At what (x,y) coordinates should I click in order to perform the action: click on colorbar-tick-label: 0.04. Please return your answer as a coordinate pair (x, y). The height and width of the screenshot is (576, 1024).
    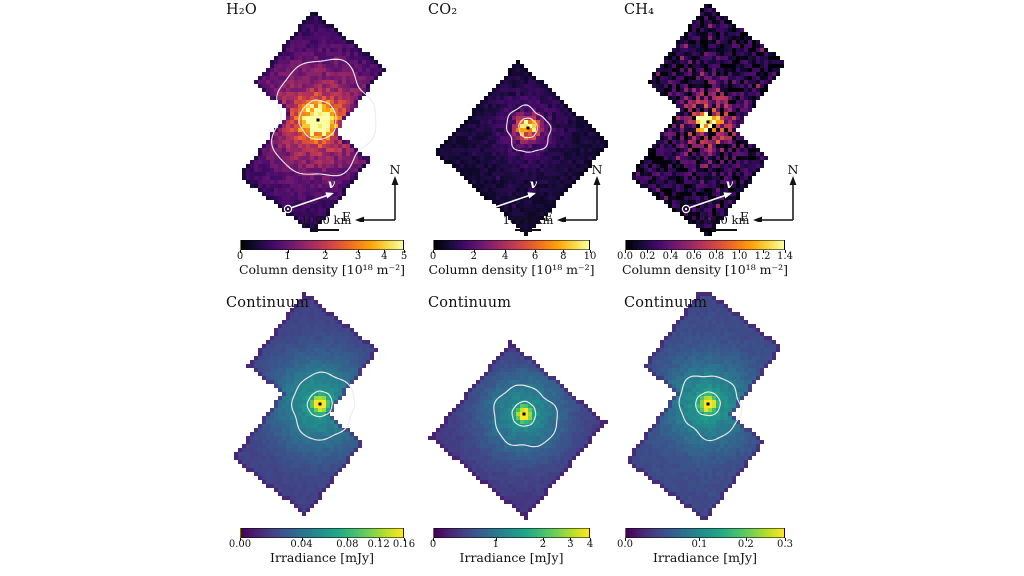
    Looking at the image, I should click on (301, 544).